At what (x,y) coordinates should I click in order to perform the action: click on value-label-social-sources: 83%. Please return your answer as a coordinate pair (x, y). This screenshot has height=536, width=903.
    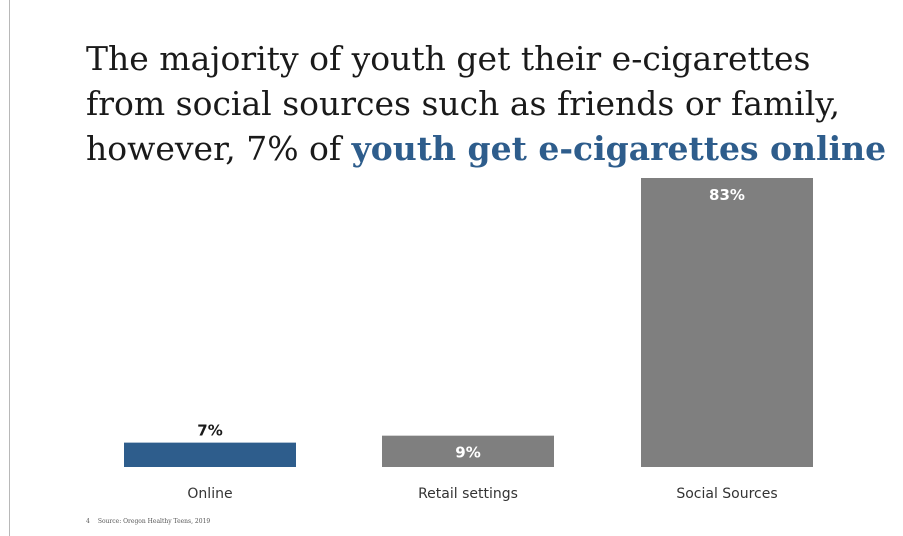
    Looking at the image, I should click on (727, 195).